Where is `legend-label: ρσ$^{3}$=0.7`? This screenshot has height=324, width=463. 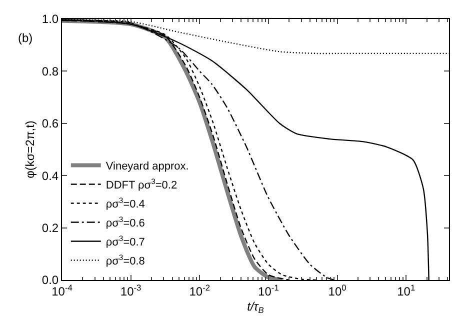
legend-label: ρσ$^{3}$=0.7 is located at coordinates (125, 241).